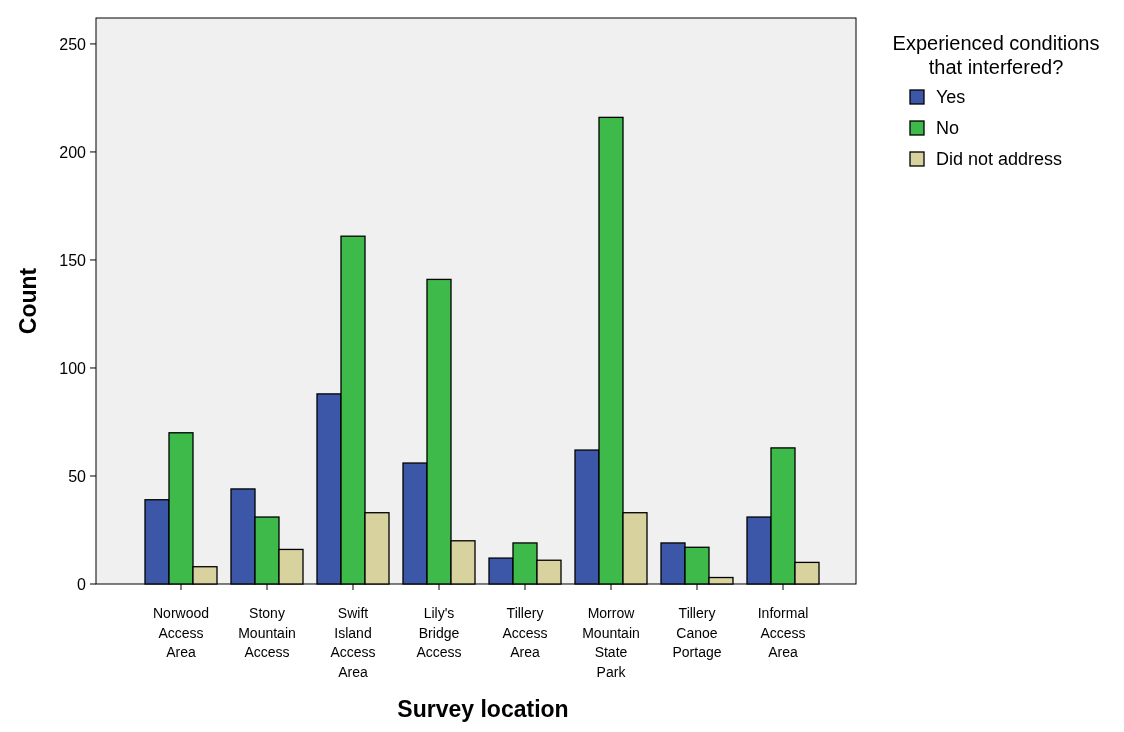 Image resolution: width=1124 pixels, height=732 pixels. Describe the element at coordinates (353, 642) in the screenshot. I see `x-tick-label: Swift Island Access Area` at that location.